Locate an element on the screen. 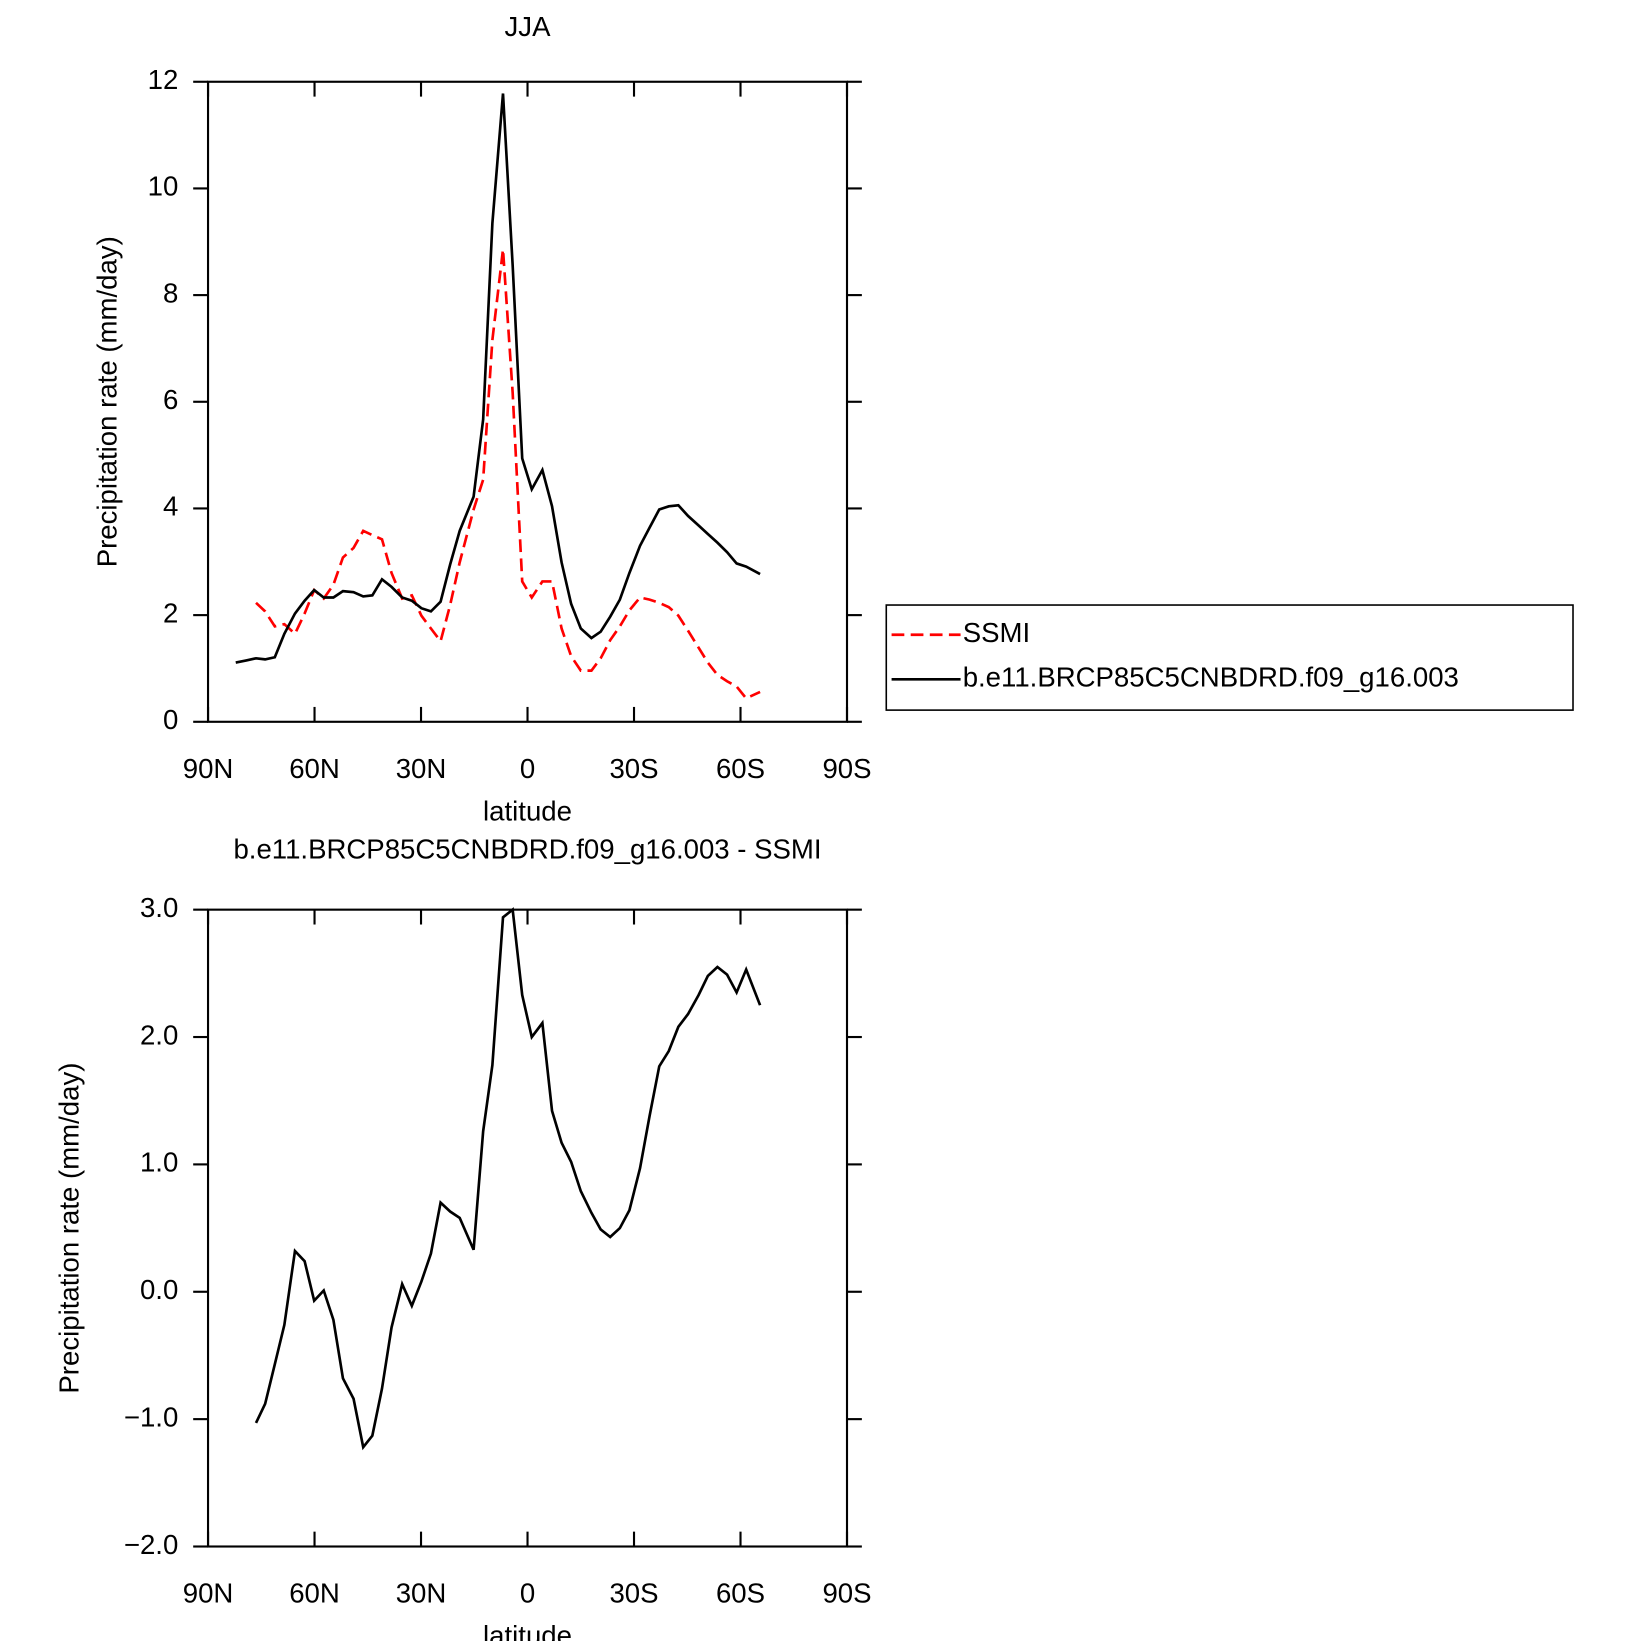 This screenshot has width=1642, height=1641. y-tick-label: 1.0 is located at coordinates (159, 1162).